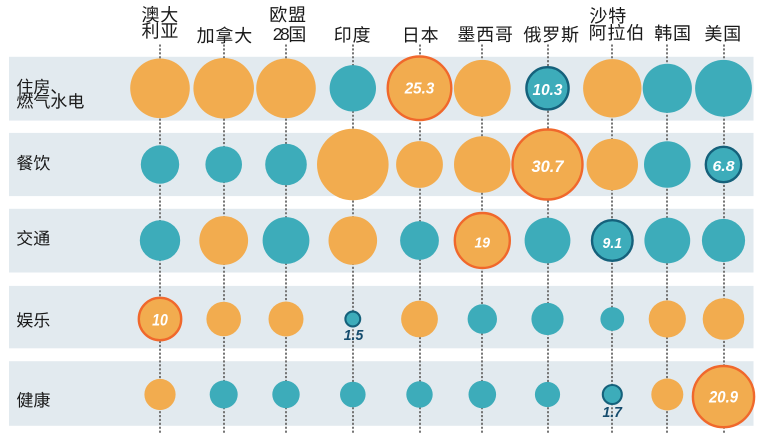  I want to click on svg-text: 28, so click(281, 34).